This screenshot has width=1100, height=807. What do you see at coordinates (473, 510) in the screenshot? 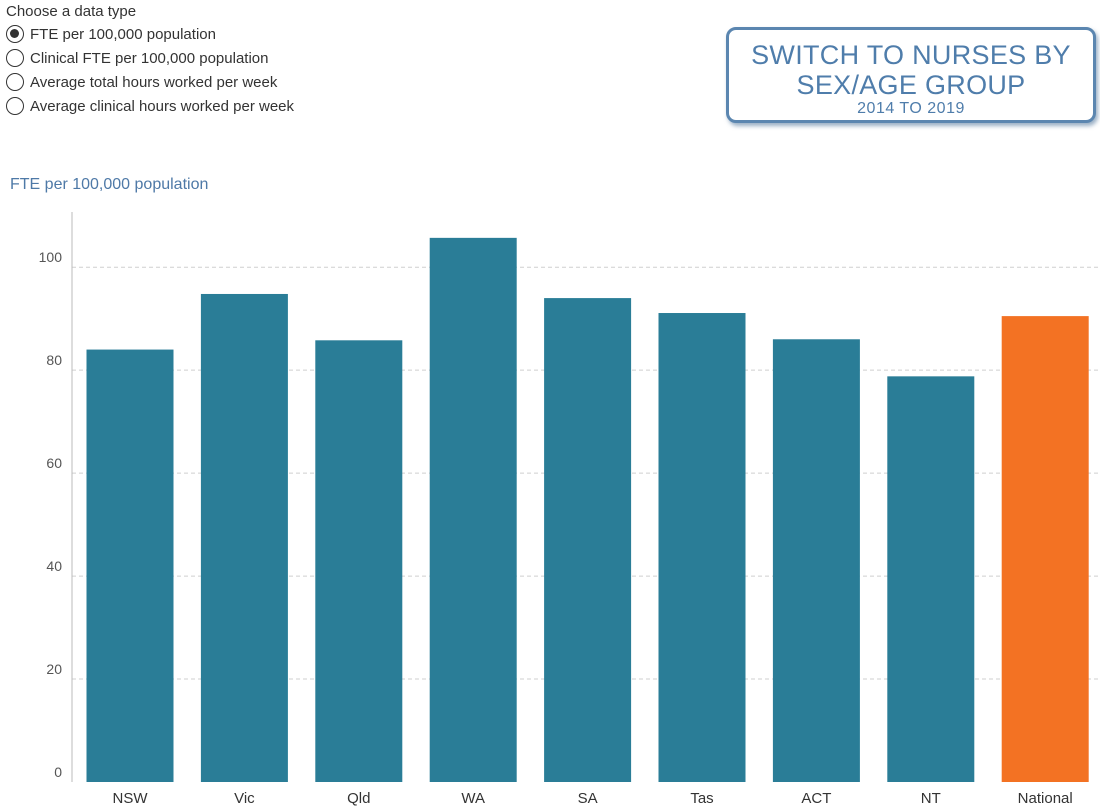
I see `bar-wa` at bounding box center [473, 510].